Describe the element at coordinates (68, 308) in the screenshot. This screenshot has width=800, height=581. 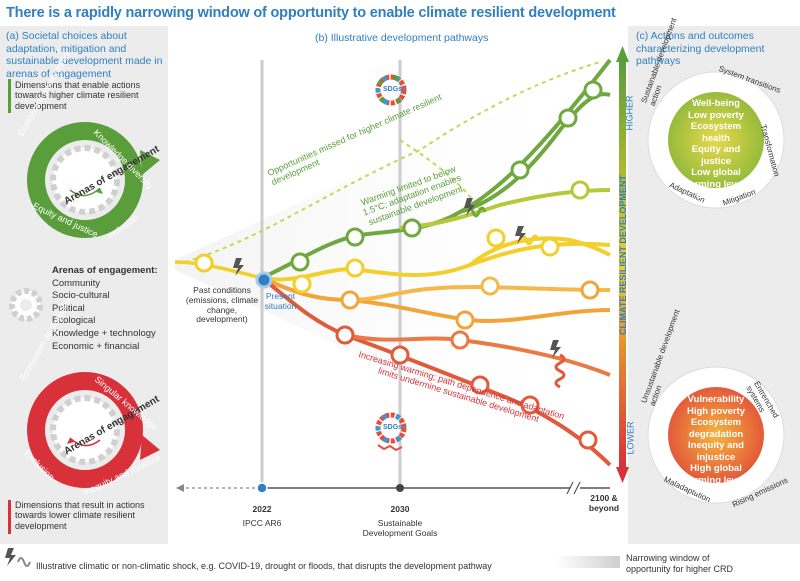
I see `arena-item: Political` at that location.